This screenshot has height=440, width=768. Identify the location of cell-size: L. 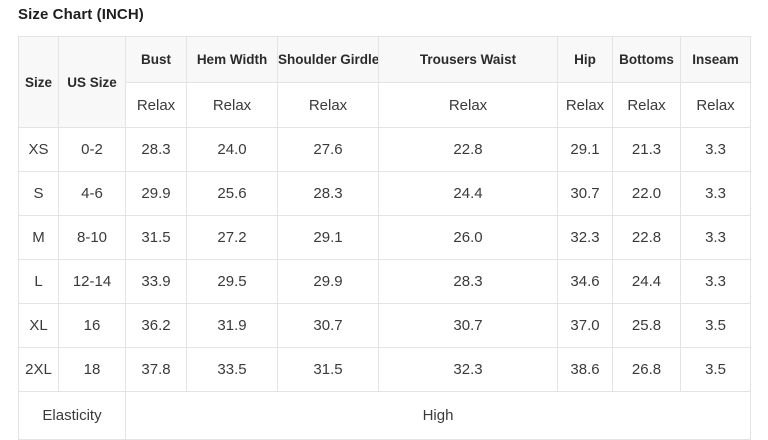
(38, 281).